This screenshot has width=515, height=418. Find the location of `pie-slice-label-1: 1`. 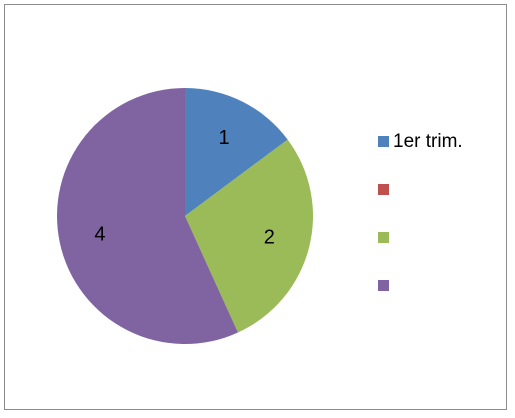

pie-slice-label-1: 1 is located at coordinates (224, 138).